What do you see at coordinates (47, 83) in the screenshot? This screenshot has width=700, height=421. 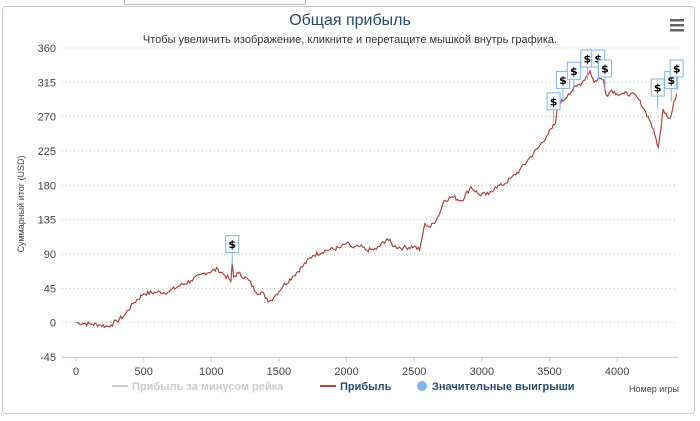 I see `y-tick-label: 315` at bounding box center [47, 83].